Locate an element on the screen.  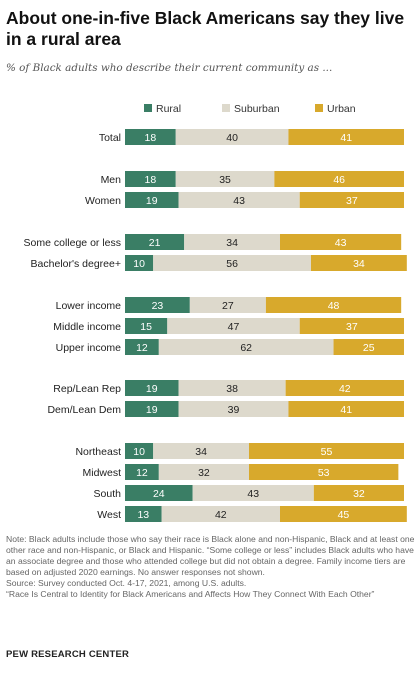
bar-suburban-south is located at coordinates (253, 493).